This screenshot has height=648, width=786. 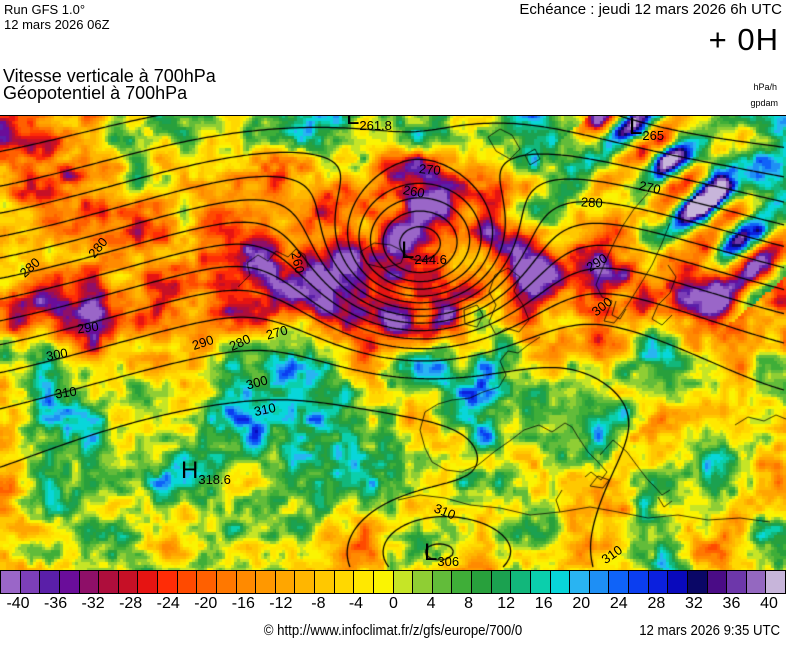 I want to click on forecast-step-label: + 0H, so click(x=743, y=39).